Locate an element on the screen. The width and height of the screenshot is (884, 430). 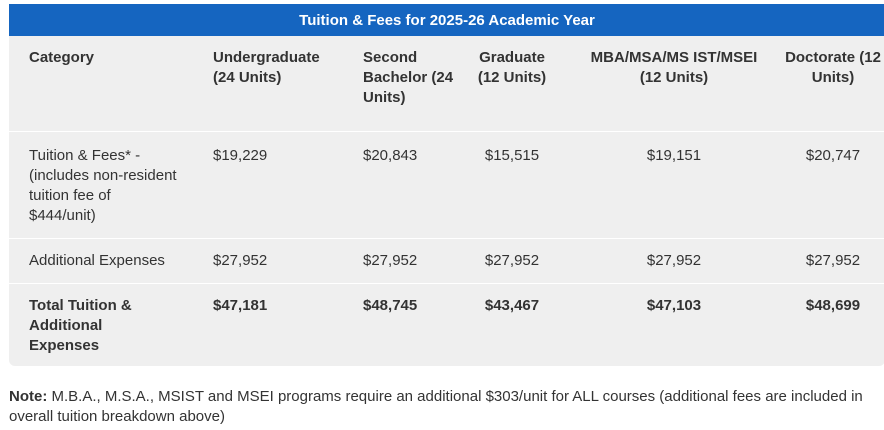
cell-doctorate: $27,952 is located at coordinates (833, 260).